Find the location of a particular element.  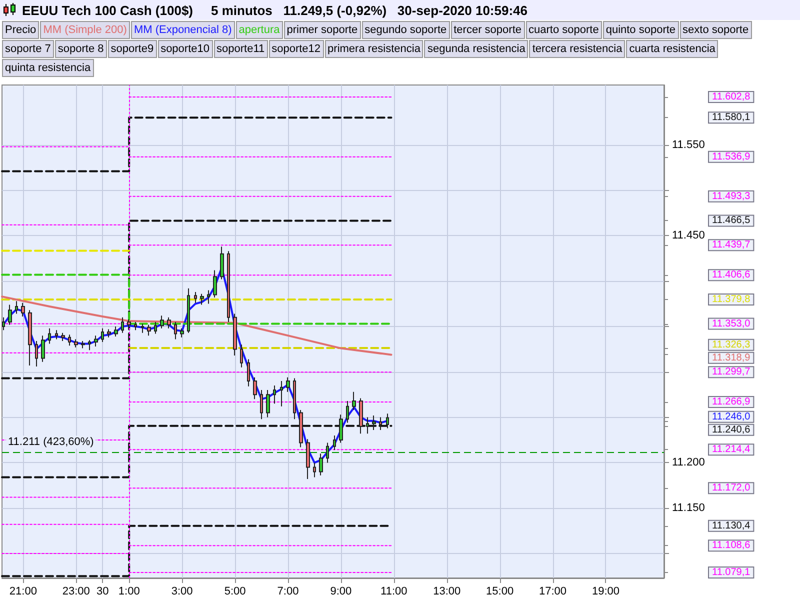

y2-tick-label: 11.493,3 is located at coordinates (731, 196).